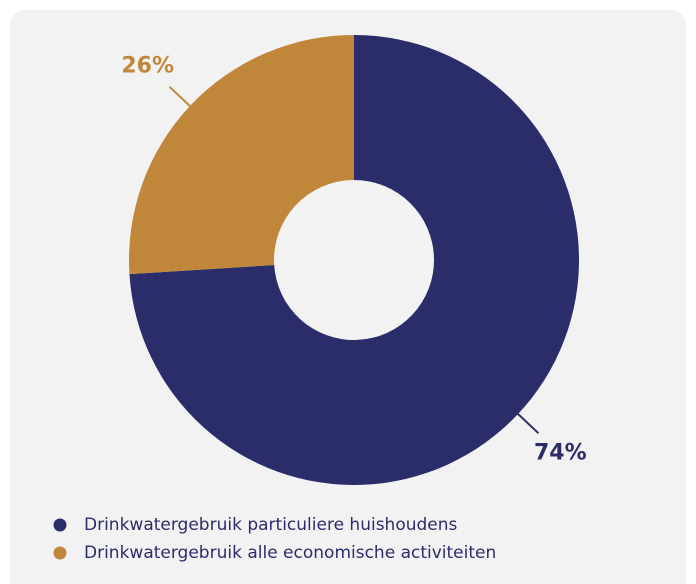 The width and height of the screenshot is (696, 584). Describe the element at coordinates (147, 65) in the screenshot. I see `value-label: 26%` at that location.